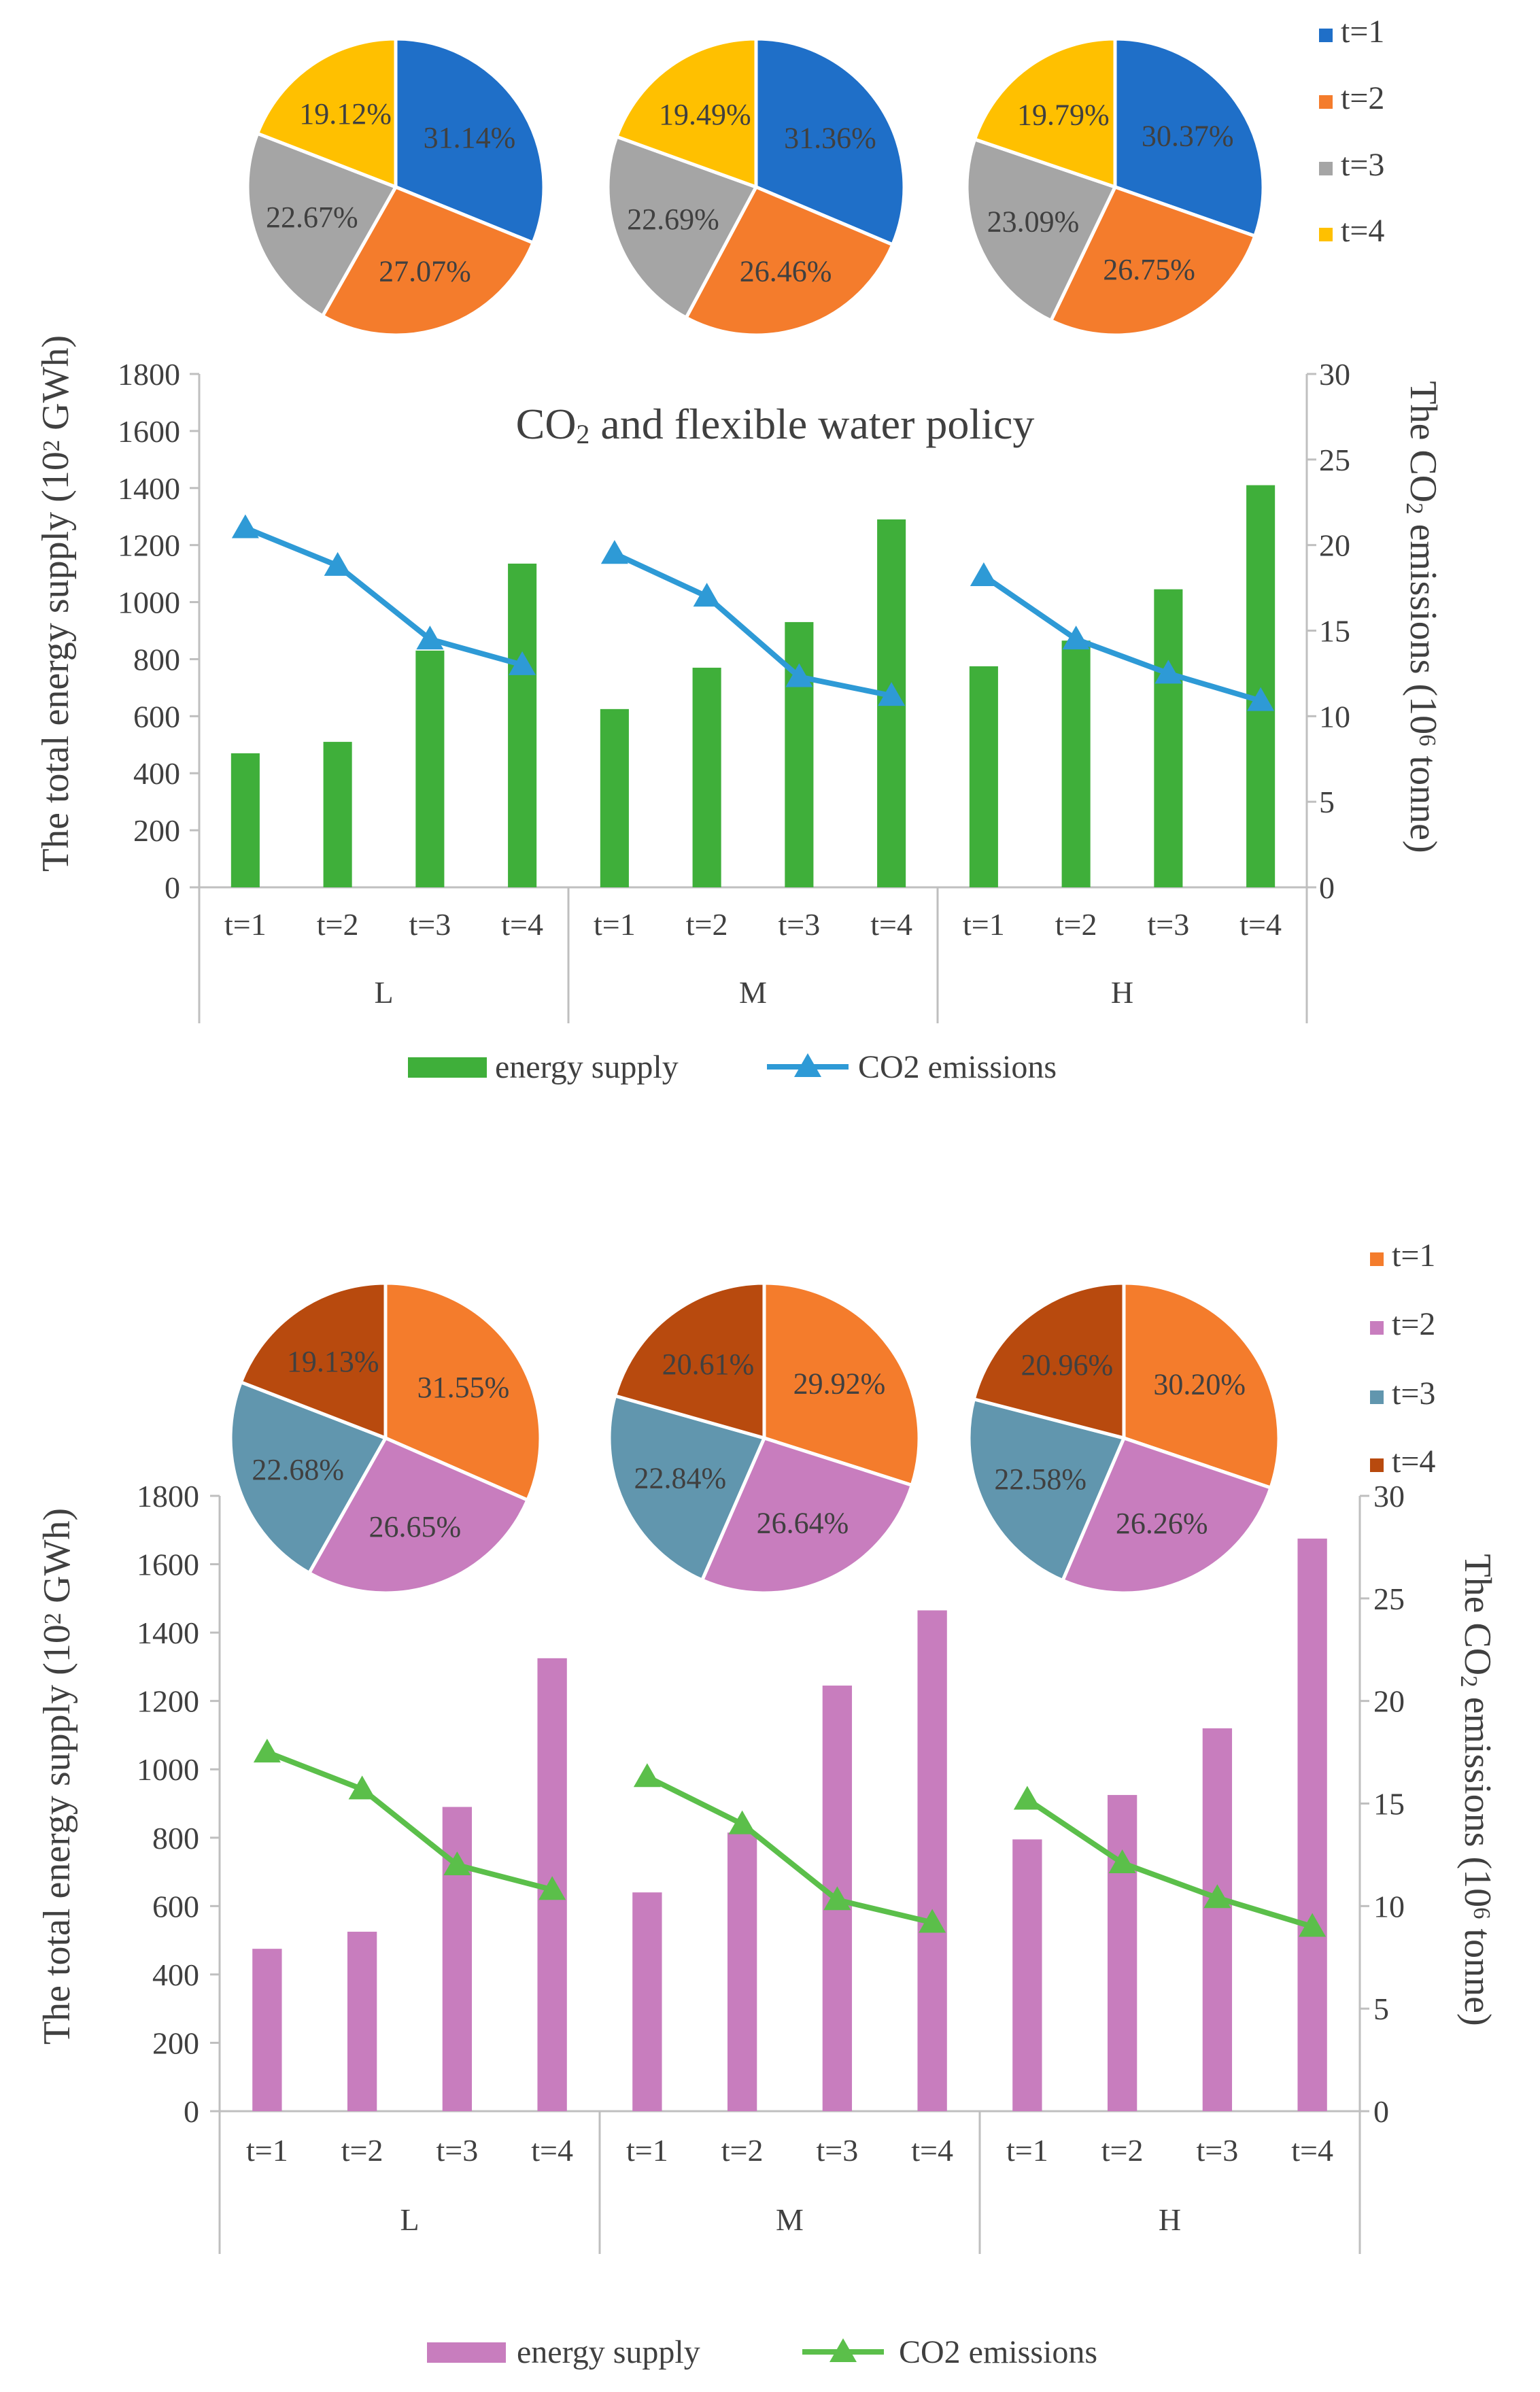  What do you see at coordinates (345, 114) in the screenshot?
I see `pie-slice-label: 19.12%` at bounding box center [345, 114].